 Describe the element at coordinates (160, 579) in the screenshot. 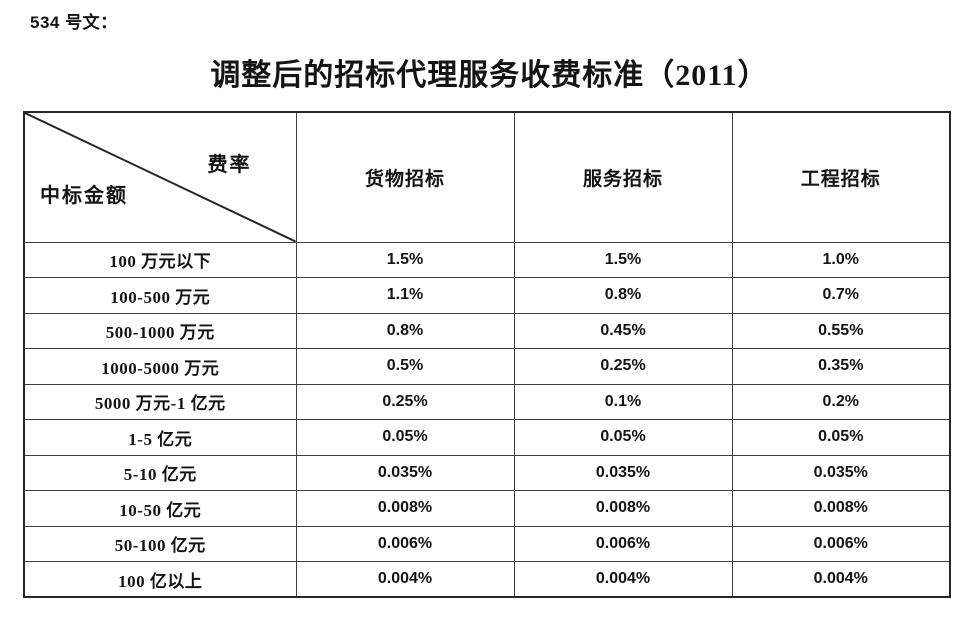

I see `row-label: 100 亿以上` at that location.